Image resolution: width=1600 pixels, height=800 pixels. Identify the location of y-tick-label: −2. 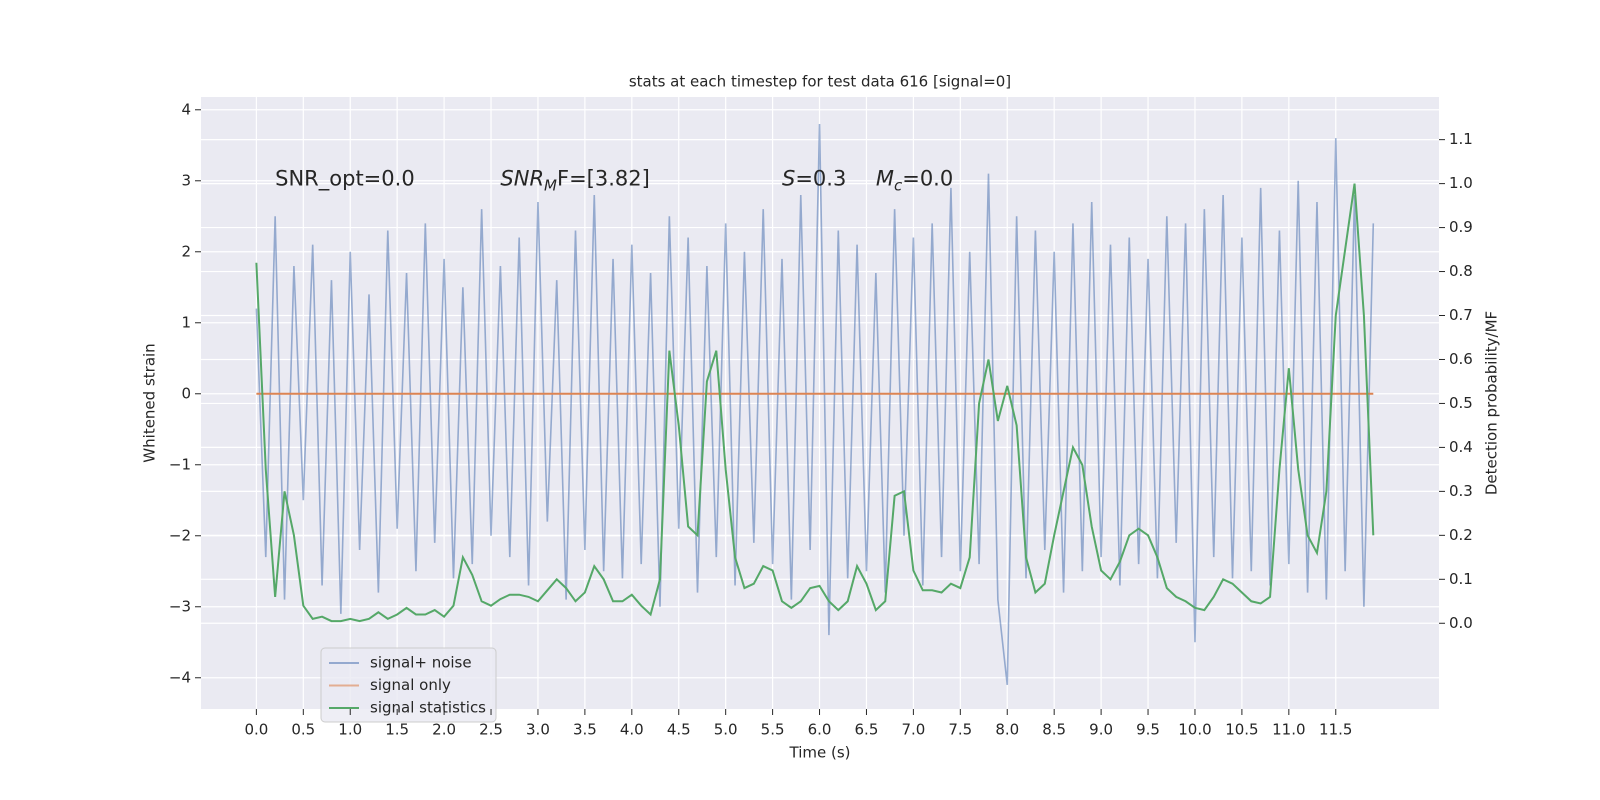
(180, 535).